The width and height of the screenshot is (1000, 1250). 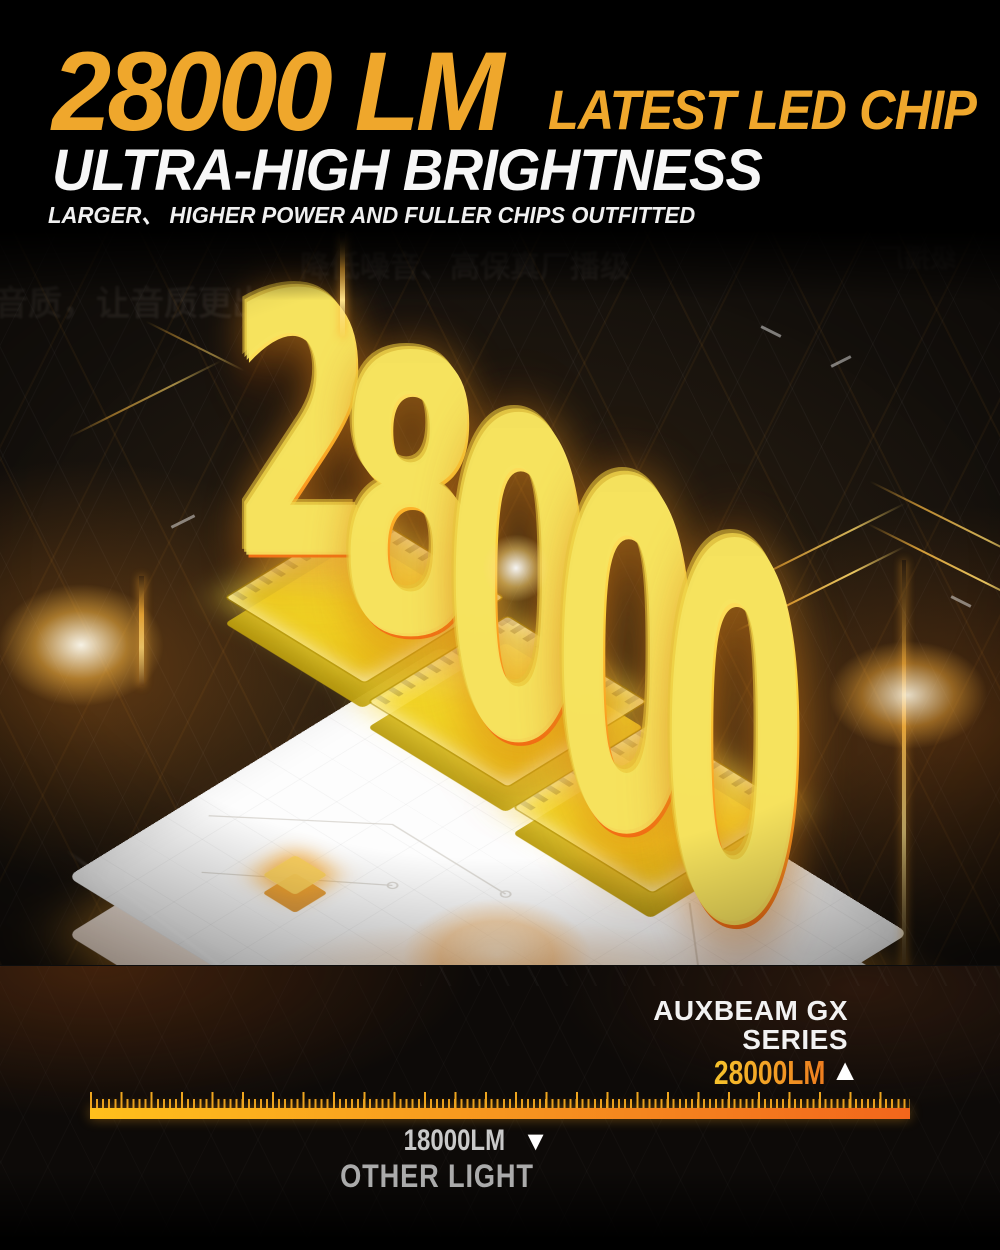 I want to click on brand-name: AUXBEAM GX, so click(x=750, y=1010).